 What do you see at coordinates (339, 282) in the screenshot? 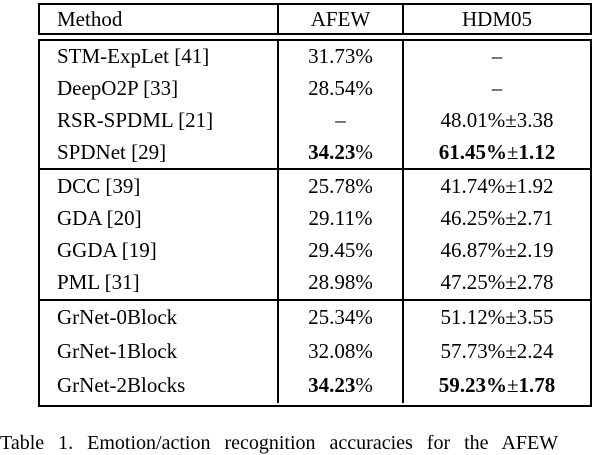
I see `afew-cell: 28.98%` at bounding box center [339, 282].